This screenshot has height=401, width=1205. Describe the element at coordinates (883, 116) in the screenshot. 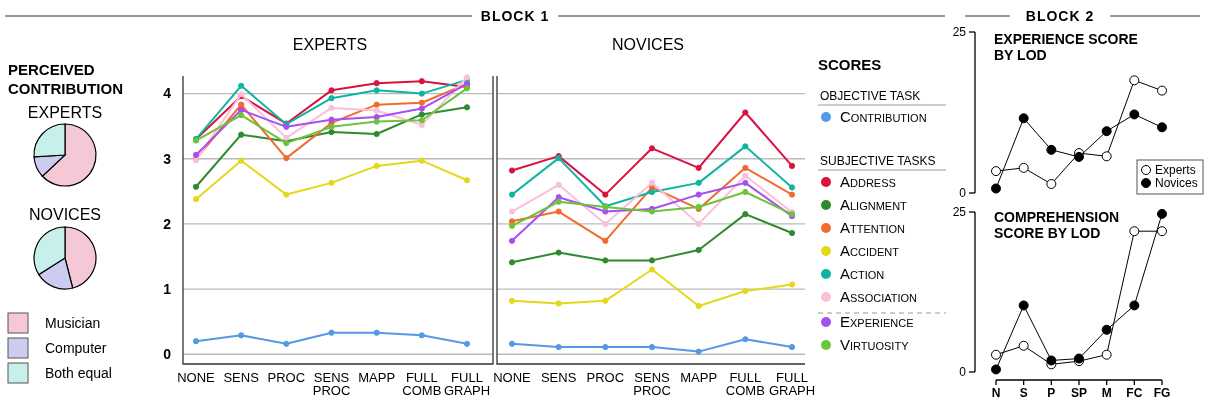

I see `legend-label: Contribution` at that location.